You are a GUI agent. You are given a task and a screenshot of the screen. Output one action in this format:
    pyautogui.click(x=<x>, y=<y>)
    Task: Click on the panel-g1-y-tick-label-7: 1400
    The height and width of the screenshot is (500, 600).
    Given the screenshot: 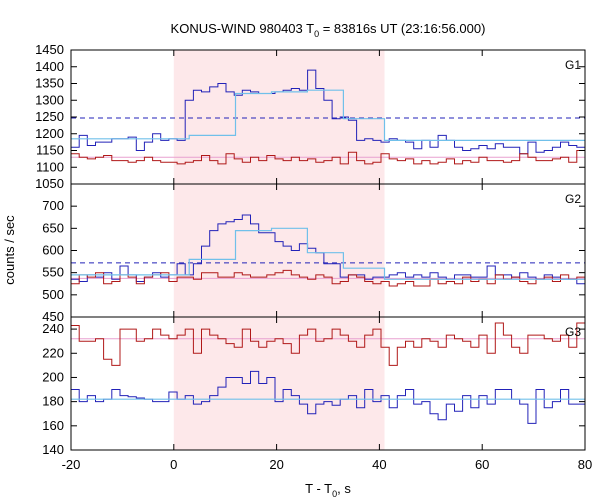 What is the action you would take?
    pyautogui.click(x=49, y=66)
    